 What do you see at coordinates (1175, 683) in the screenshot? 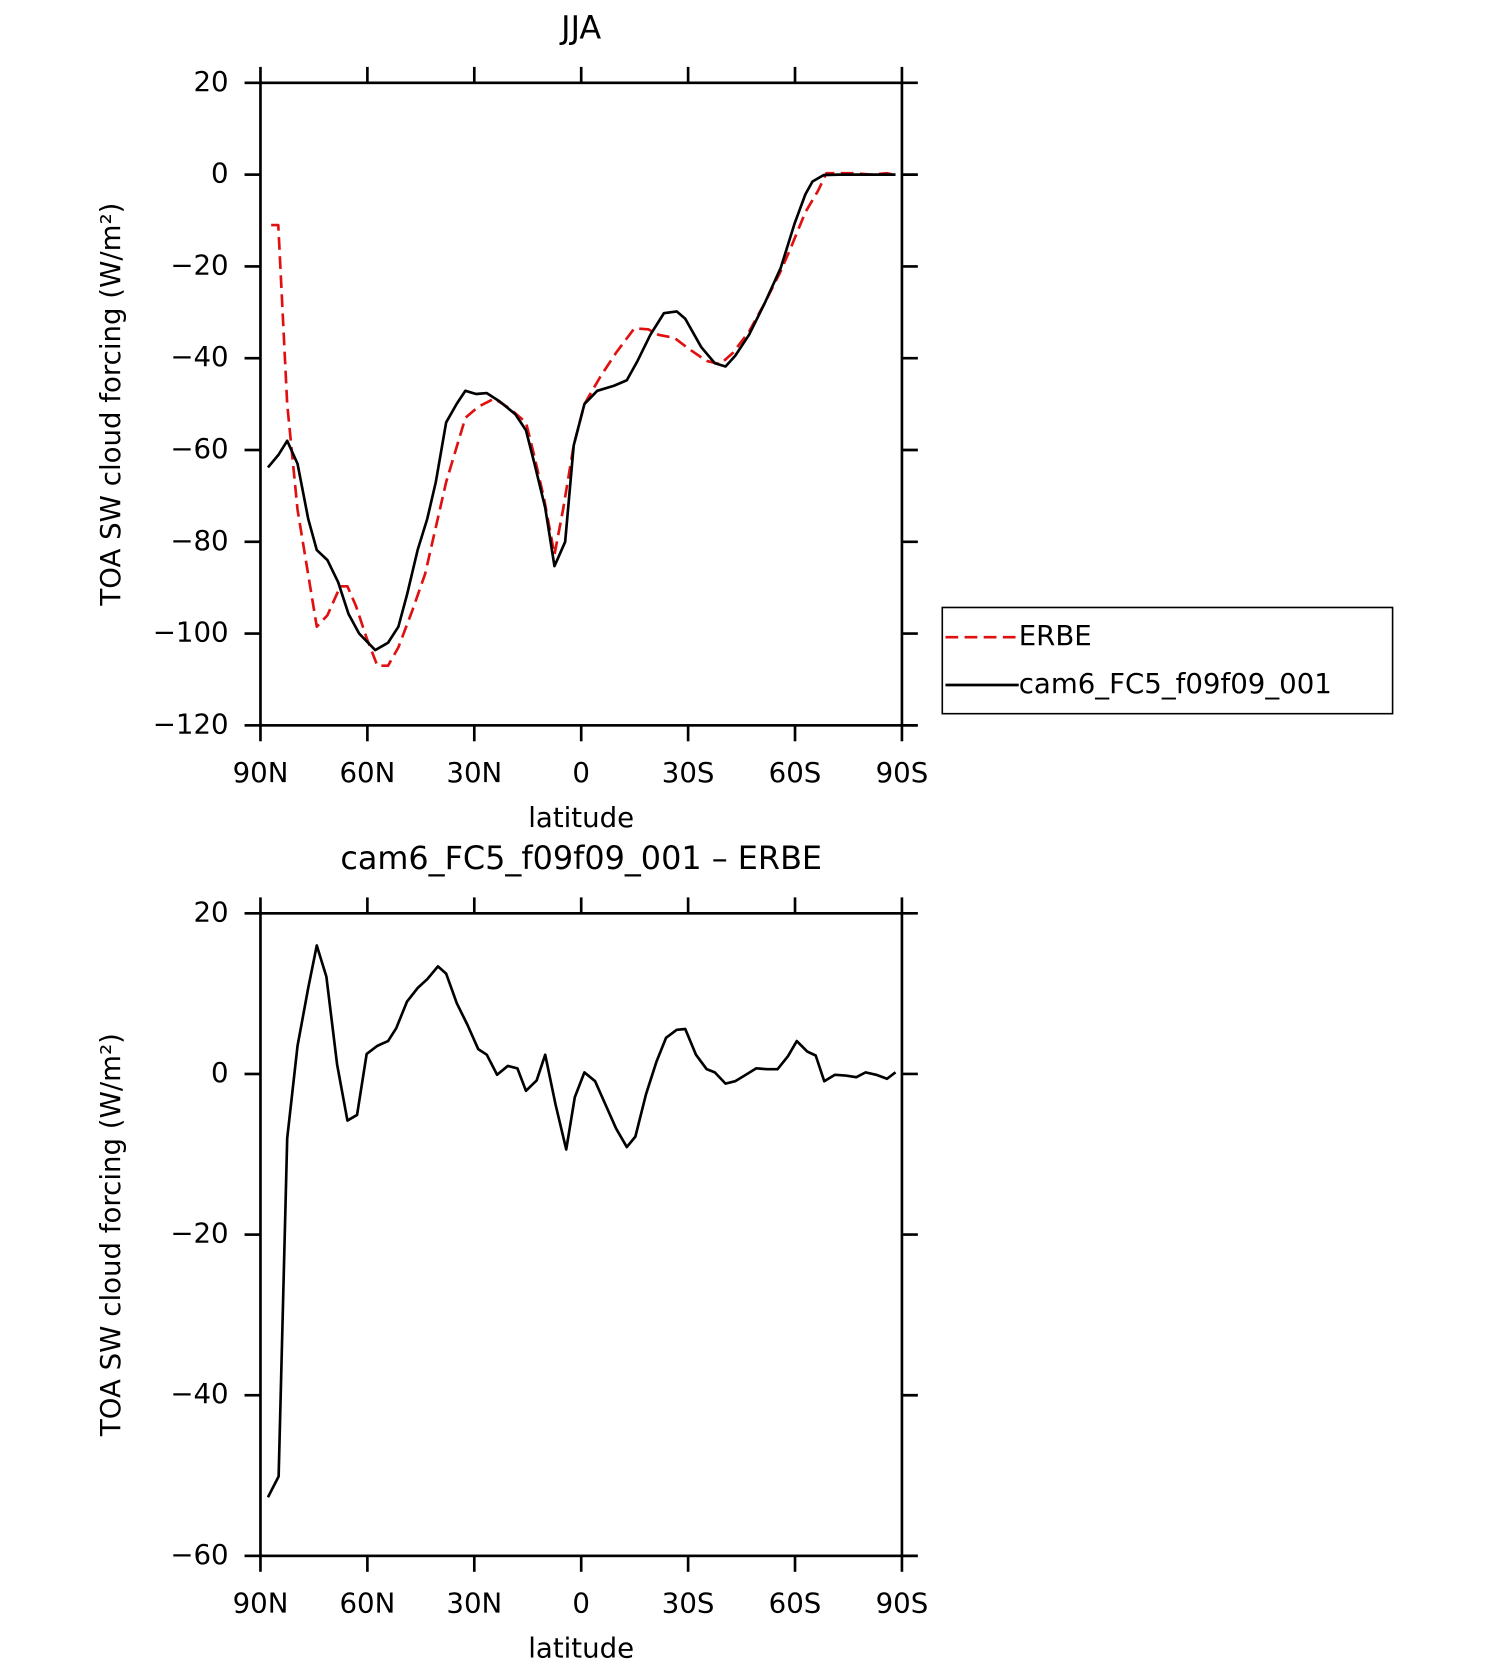
I see `legend-label: cam6_FC5_f09f09_001` at bounding box center [1175, 683].